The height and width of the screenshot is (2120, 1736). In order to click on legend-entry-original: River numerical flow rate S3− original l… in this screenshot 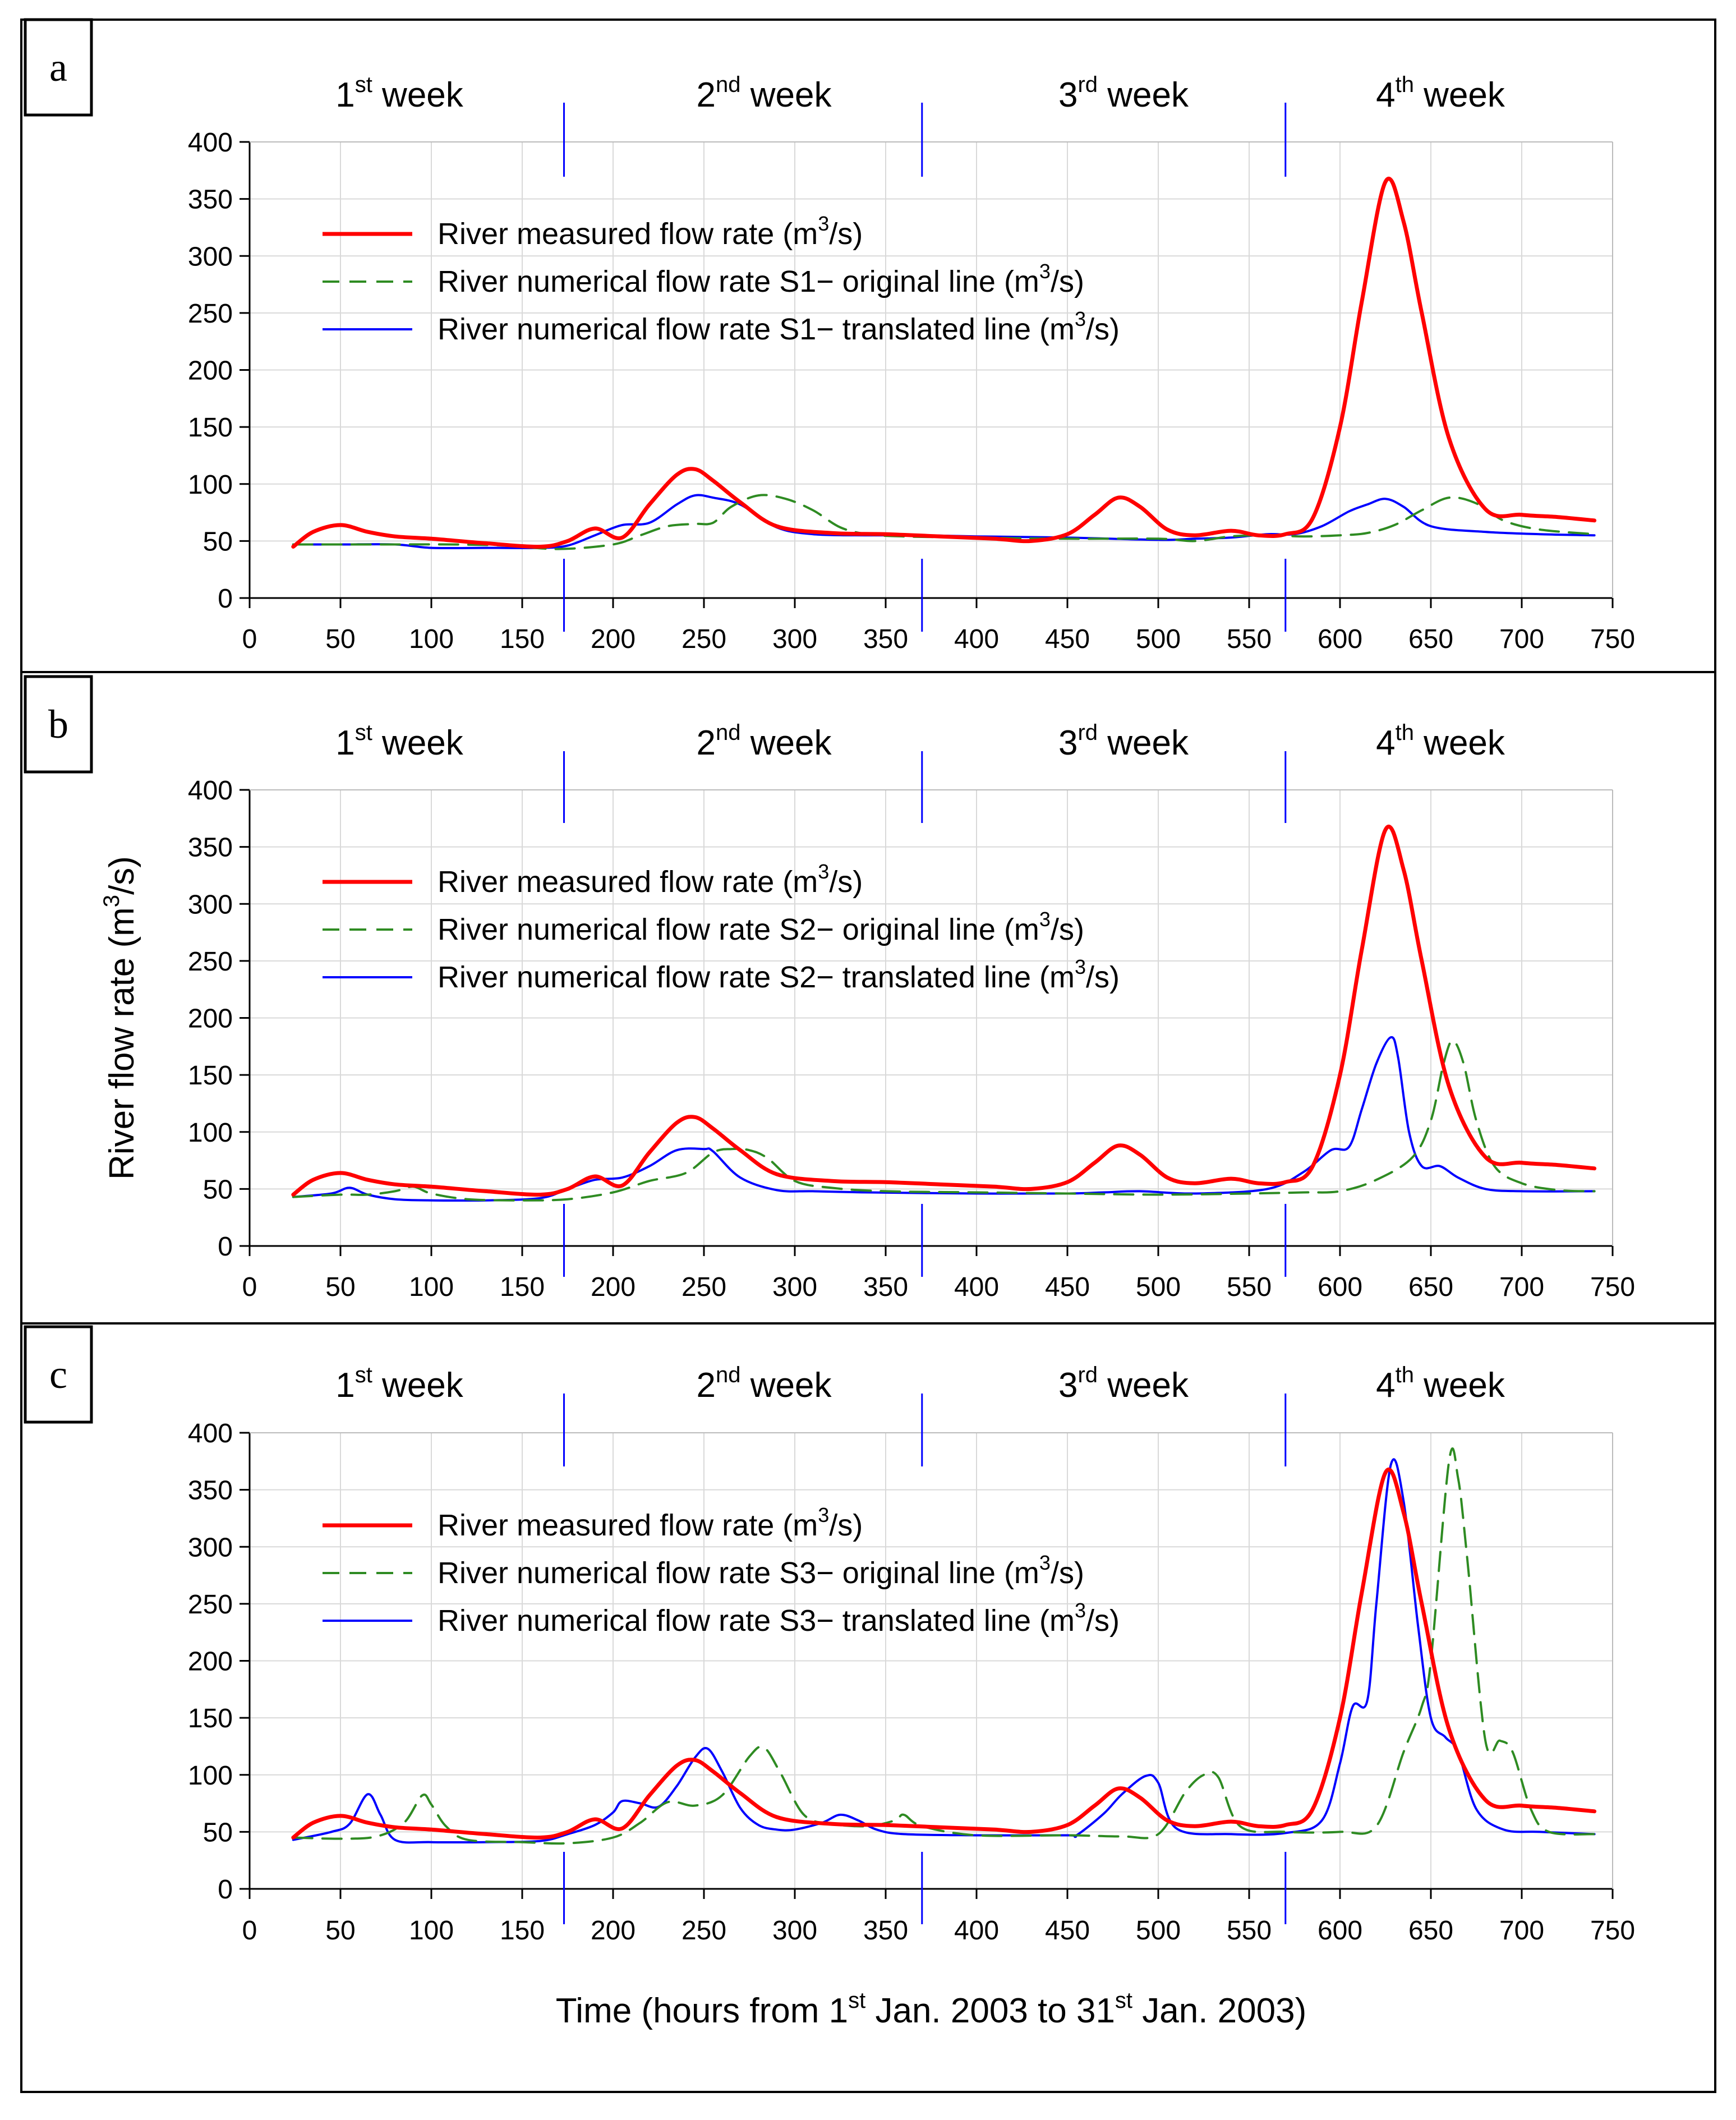, I will do `click(761, 1571)`.